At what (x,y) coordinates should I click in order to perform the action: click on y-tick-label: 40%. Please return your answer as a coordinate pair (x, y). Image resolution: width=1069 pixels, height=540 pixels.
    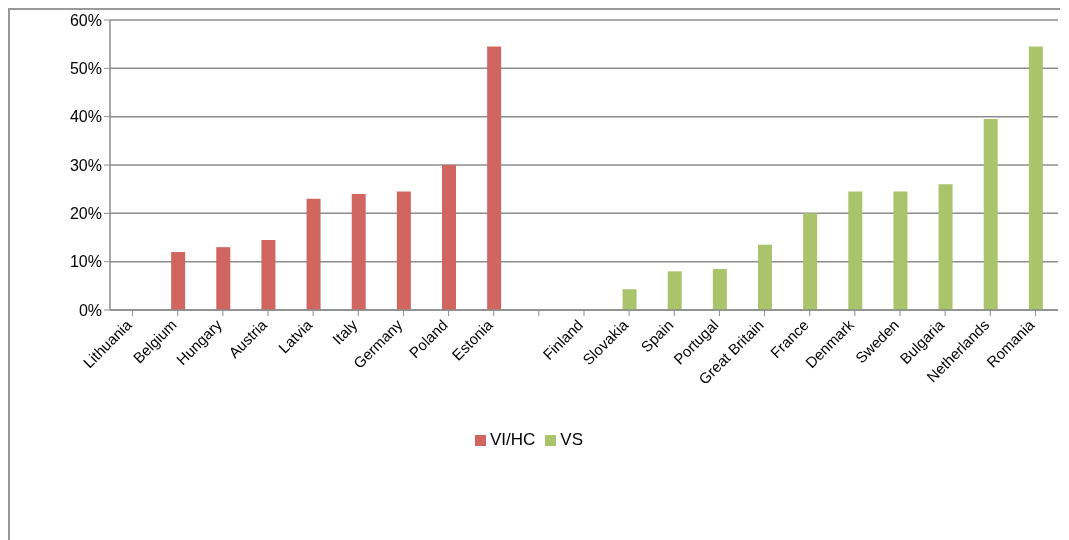
    Looking at the image, I should click on (85, 117).